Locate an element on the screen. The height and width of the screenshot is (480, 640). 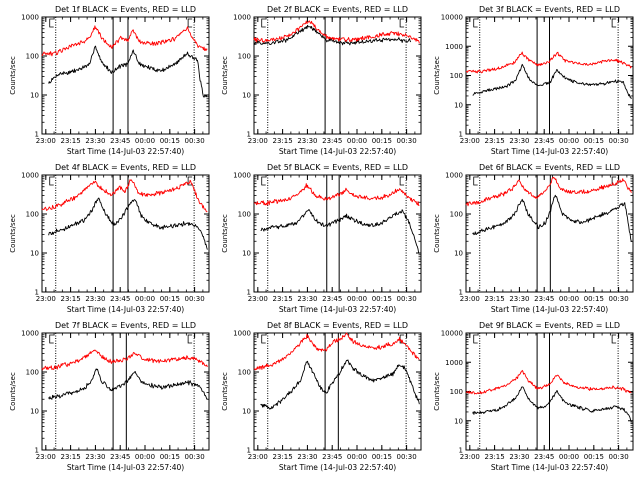
chart-title: Det 3f BLACK = Events, RED = LLD is located at coordinates (549, 9).